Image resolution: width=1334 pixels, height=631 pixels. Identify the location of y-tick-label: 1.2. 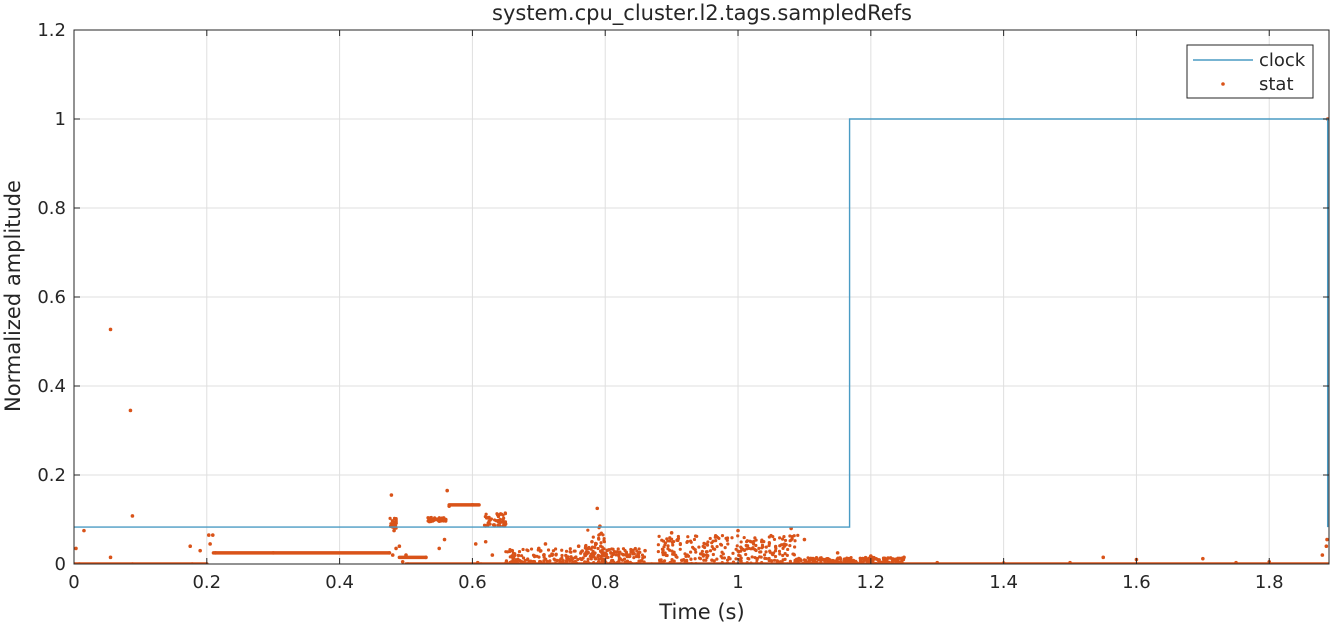
(51, 30).